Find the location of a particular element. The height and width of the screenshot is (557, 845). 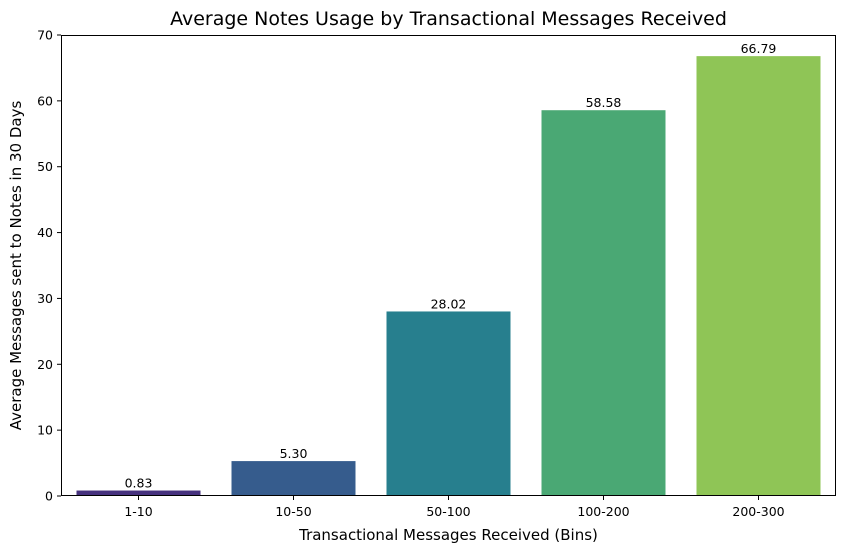

x-tick-label-100-200: 100-200 is located at coordinates (603, 511).